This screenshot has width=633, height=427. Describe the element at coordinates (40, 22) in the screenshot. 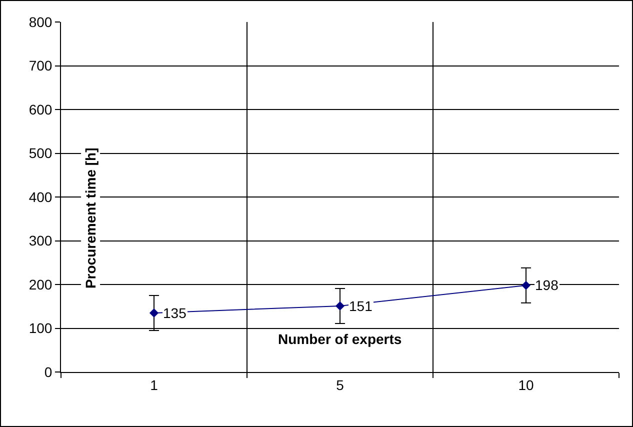

I see `y-tick-label: 800` at that location.